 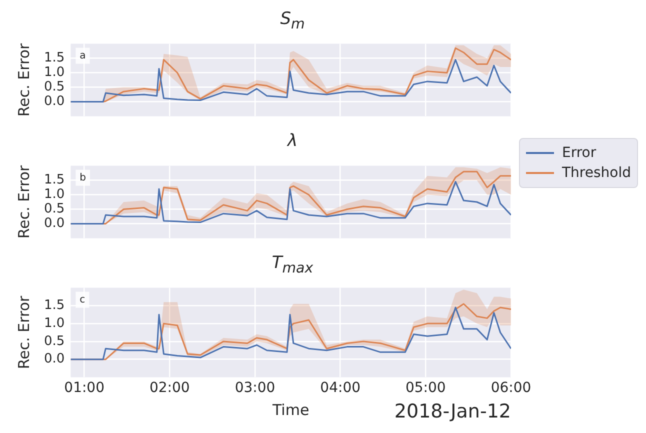 What do you see at coordinates (340, 388) in the screenshot?
I see `x-tick-label: 04:00` at bounding box center [340, 388].